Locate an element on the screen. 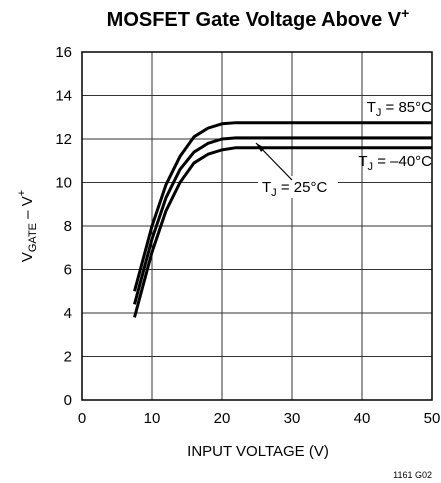 The width and height of the screenshot is (441, 483). y-label-v: V is located at coordinates (27, 257).